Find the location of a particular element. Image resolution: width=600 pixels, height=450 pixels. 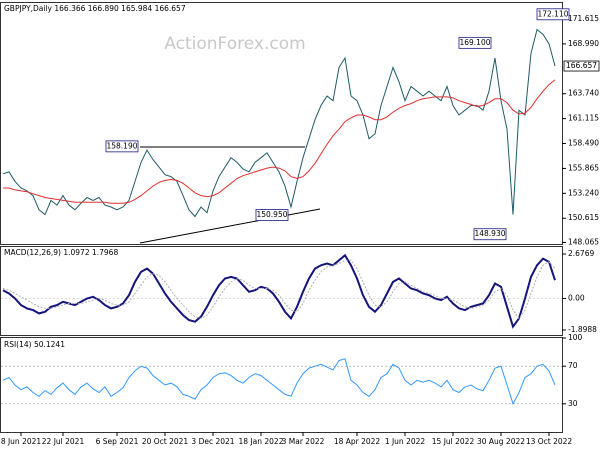

y-tick-label: 148.065 is located at coordinates (583, 241).